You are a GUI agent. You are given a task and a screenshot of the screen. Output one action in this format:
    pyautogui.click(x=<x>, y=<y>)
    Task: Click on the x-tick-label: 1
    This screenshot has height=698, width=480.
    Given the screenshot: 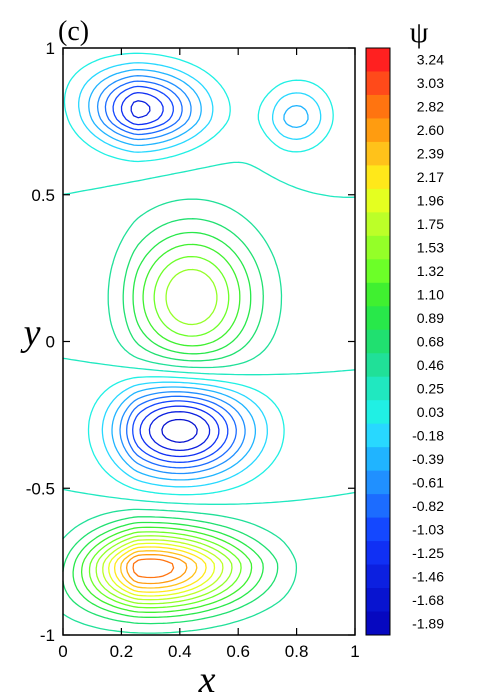 What is the action you would take?
    pyautogui.click(x=354, y=651)
    